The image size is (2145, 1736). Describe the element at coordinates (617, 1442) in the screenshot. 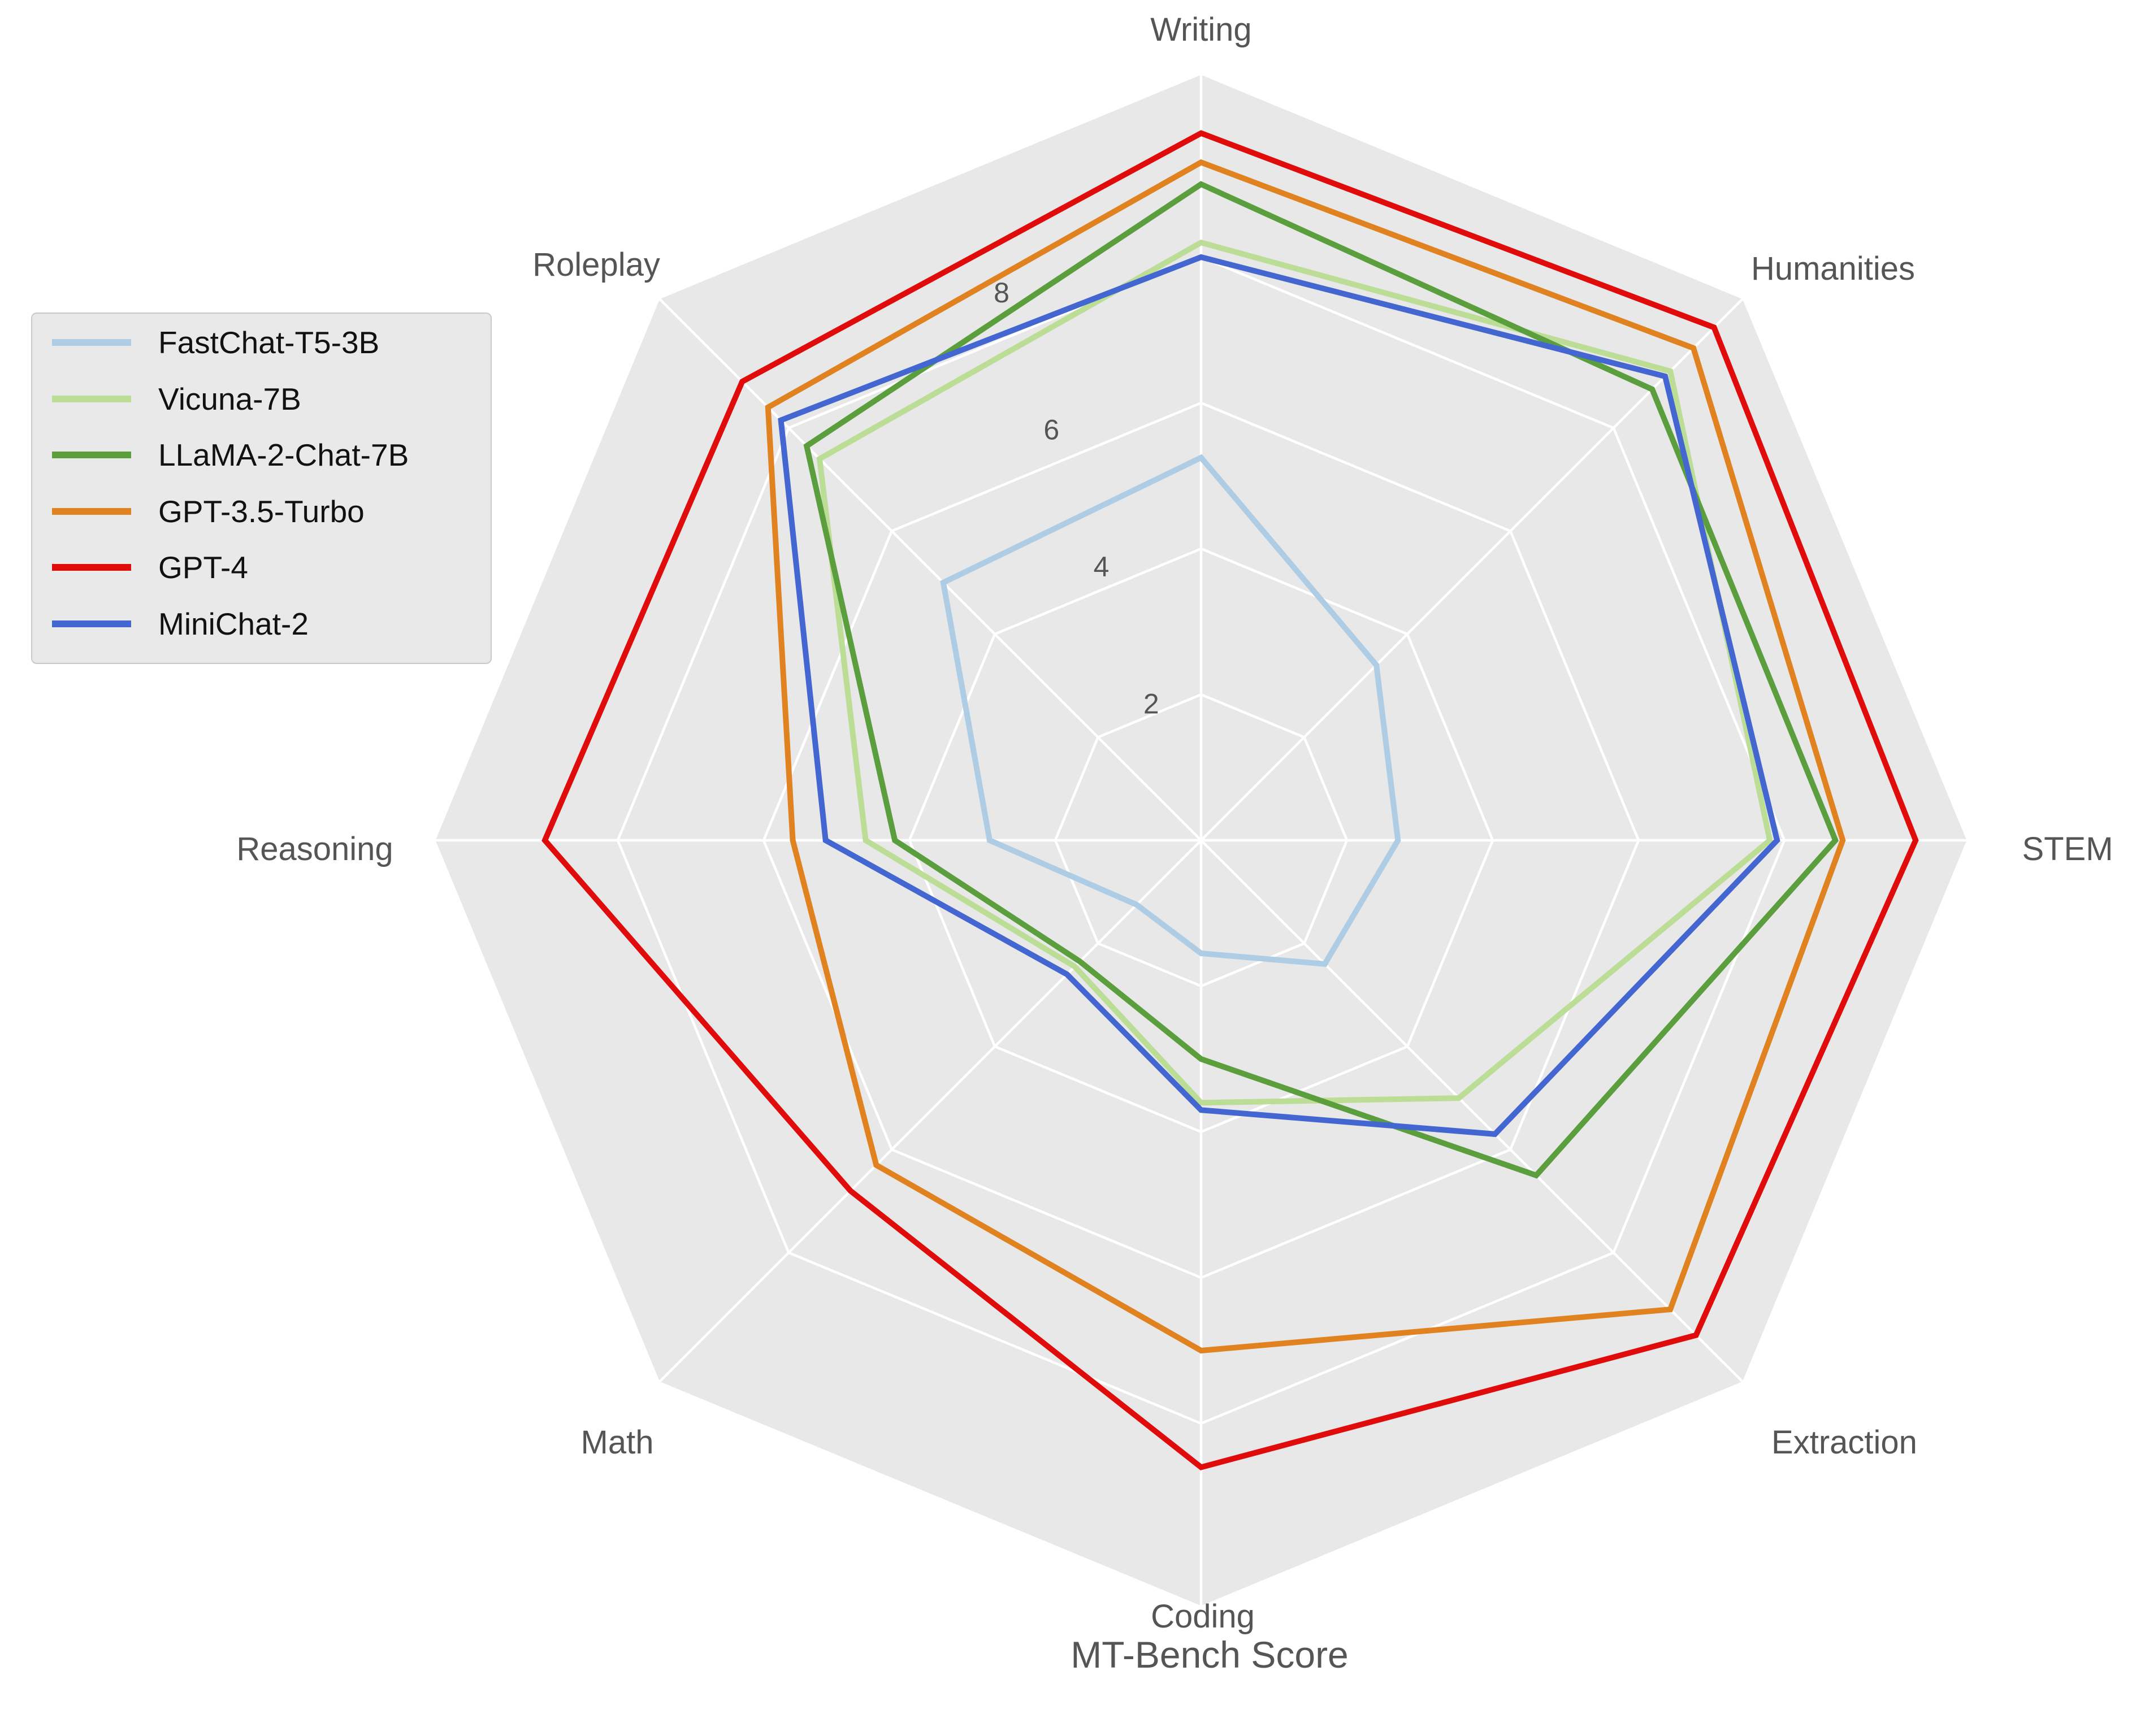

I see `axis-label-math: Math` at that location.